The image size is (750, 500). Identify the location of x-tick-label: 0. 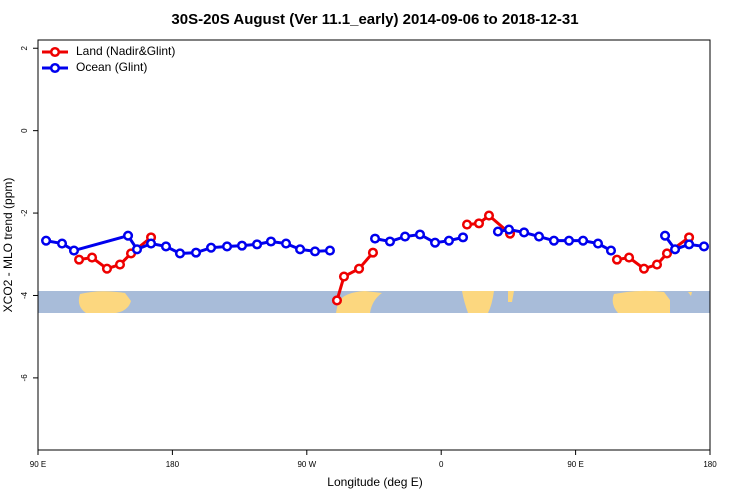
(441, 464).